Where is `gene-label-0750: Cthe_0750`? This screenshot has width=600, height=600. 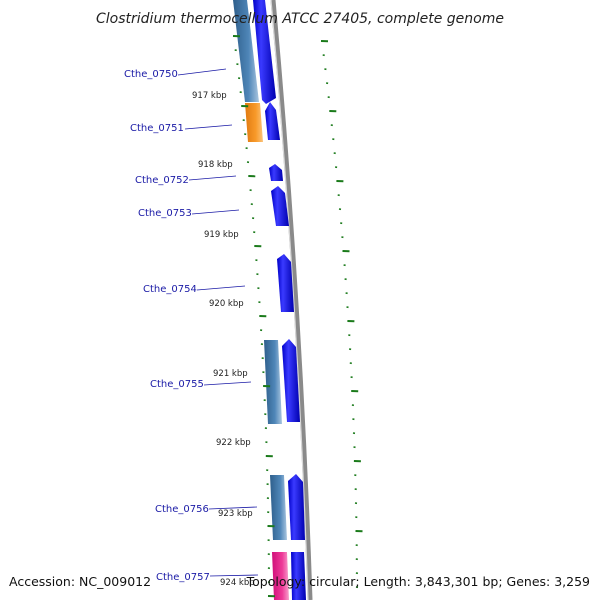 gene-label-0750: Cthe_0750 is located at coordinates (151, 74).